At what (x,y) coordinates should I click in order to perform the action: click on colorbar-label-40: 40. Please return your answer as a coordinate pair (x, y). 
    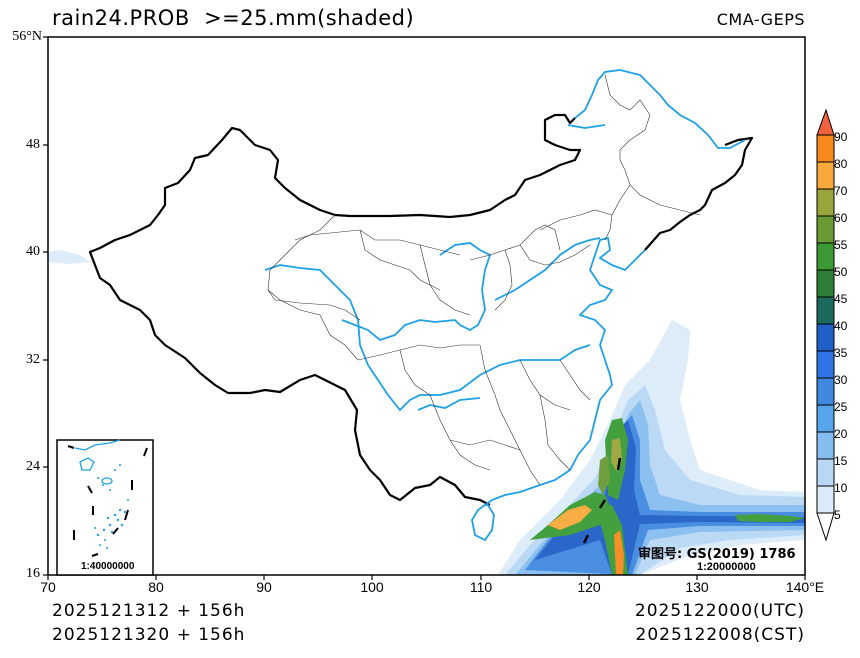
    Looking at the image, I should click on (841, 326).